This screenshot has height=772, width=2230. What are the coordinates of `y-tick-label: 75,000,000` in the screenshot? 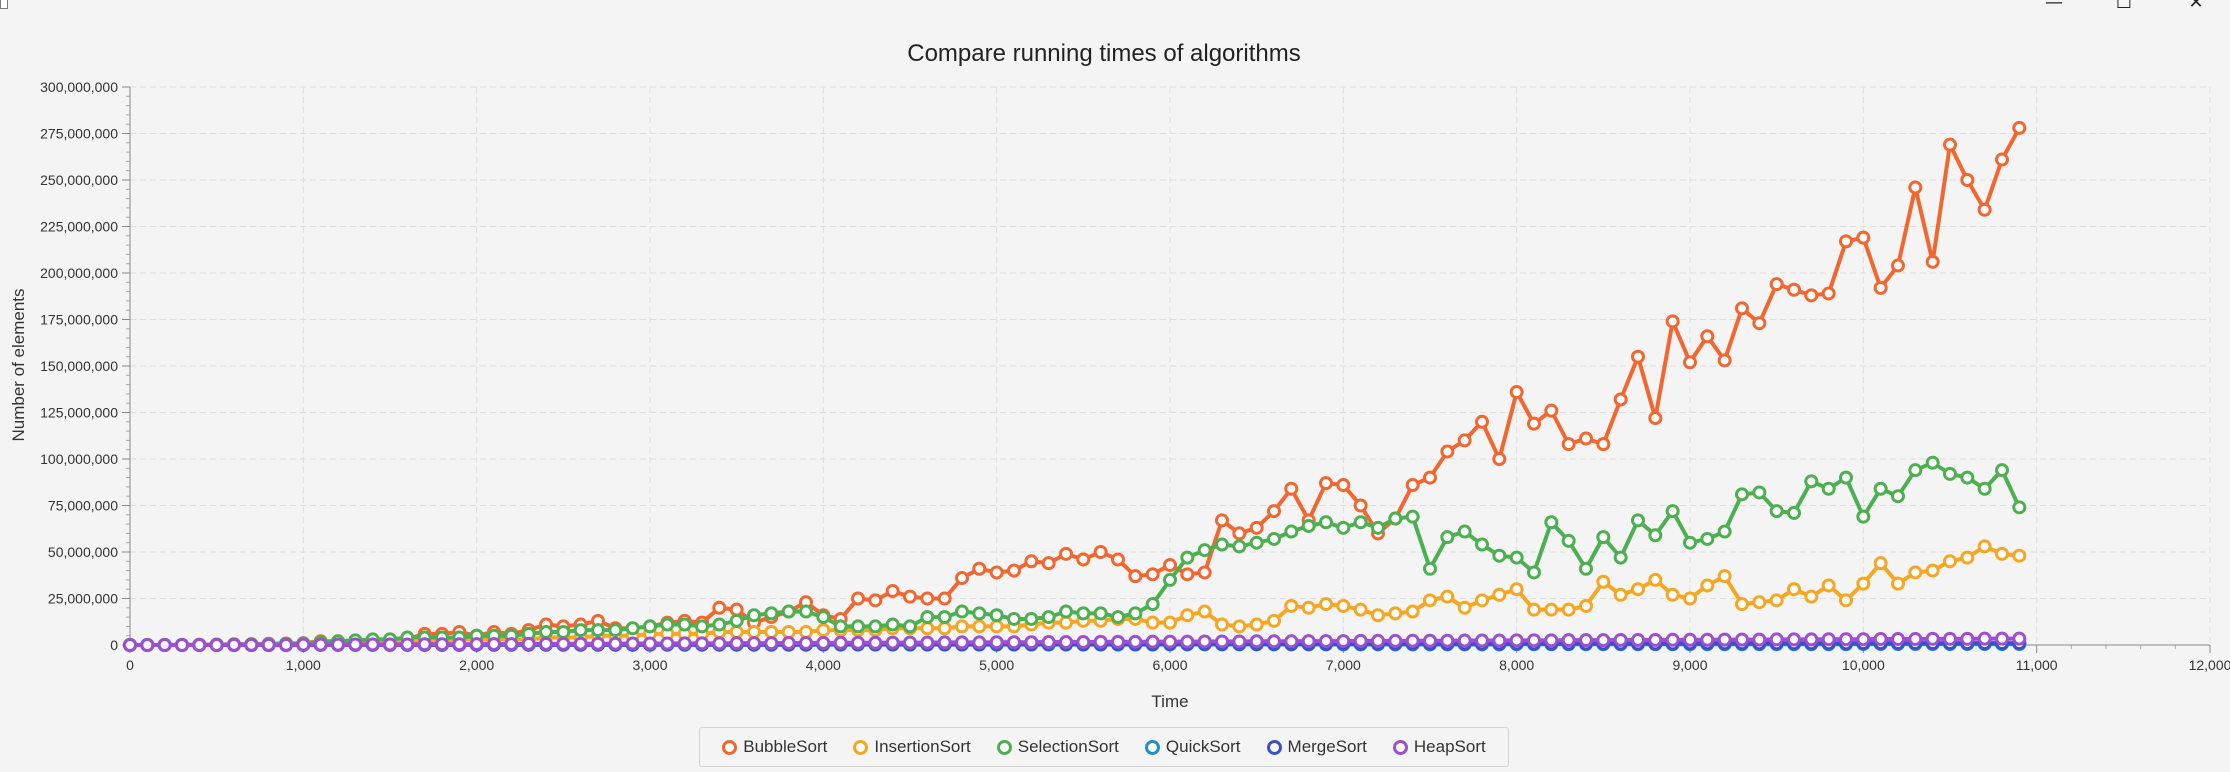 It's located at (83, 506).